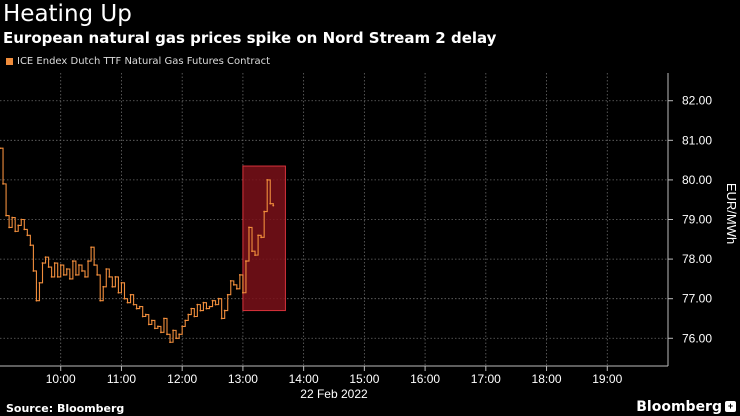 This screenshot has height=416, width=740. I want to click on y-tick-label: 80.00, so click(697, 180).